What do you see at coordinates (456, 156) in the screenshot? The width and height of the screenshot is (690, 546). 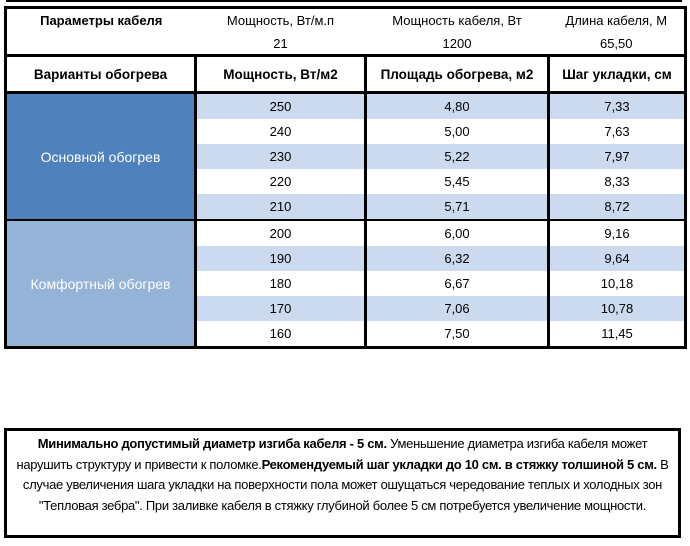 I see `data-cell: 5,22` at bounding box center [456, 156].